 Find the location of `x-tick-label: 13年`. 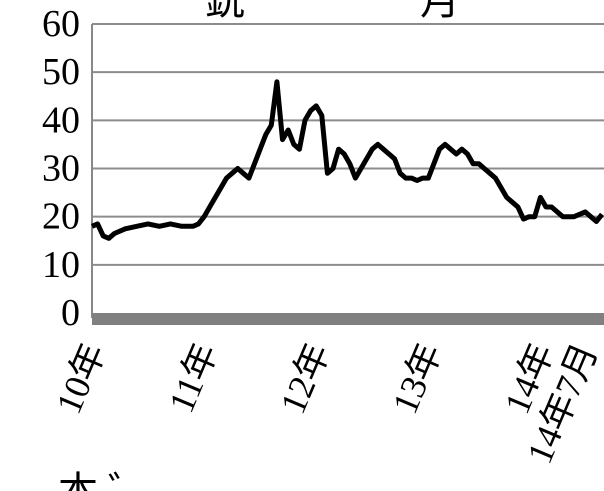

x-tick-label: 13年 is located at coordinates (417, 378).